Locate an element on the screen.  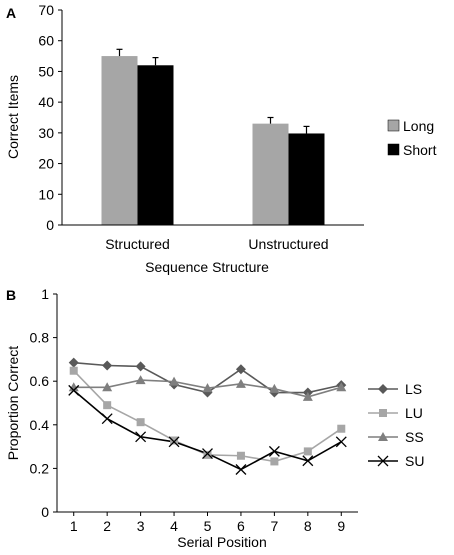
panel-b-x-tick-label: 1 is located at coordinates (74, 526).